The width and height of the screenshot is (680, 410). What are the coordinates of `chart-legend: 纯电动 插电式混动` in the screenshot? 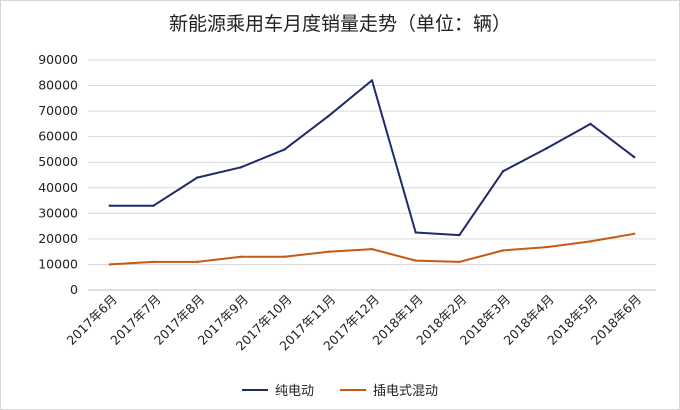 It's located at (340, 389).